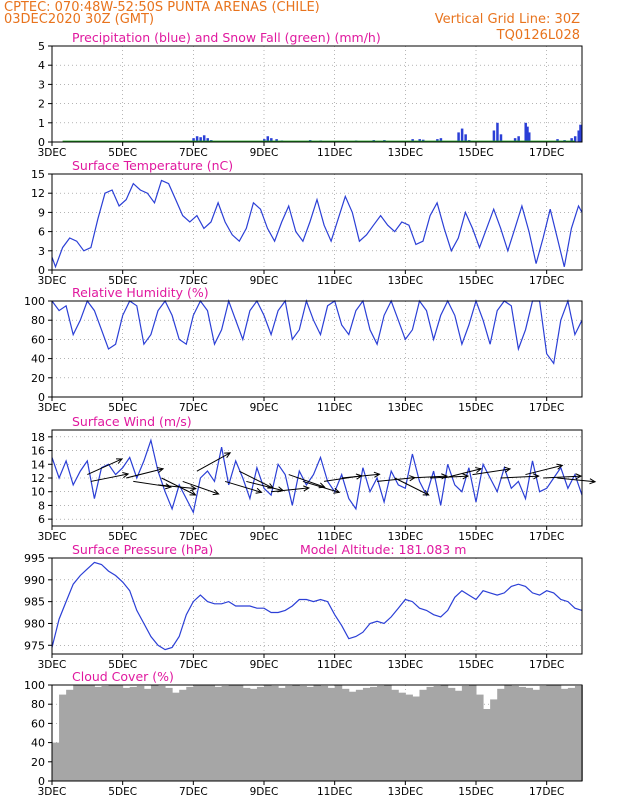  I want to click on x-tick-label: 5DEC, so click(122, 281).